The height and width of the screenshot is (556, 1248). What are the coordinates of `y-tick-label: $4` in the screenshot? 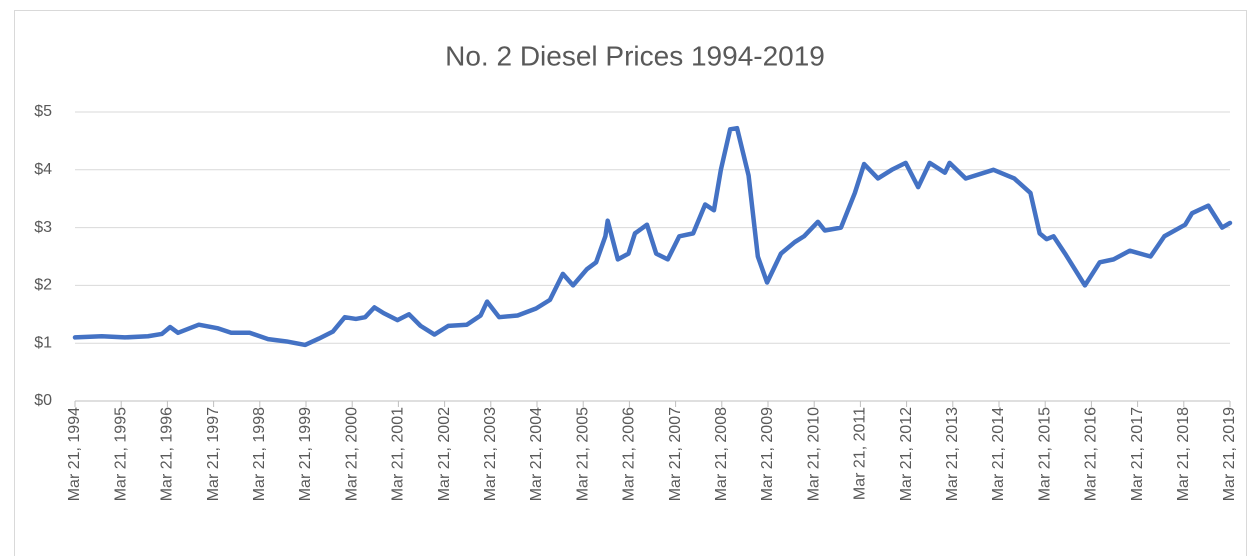 It's located at (43, 169).